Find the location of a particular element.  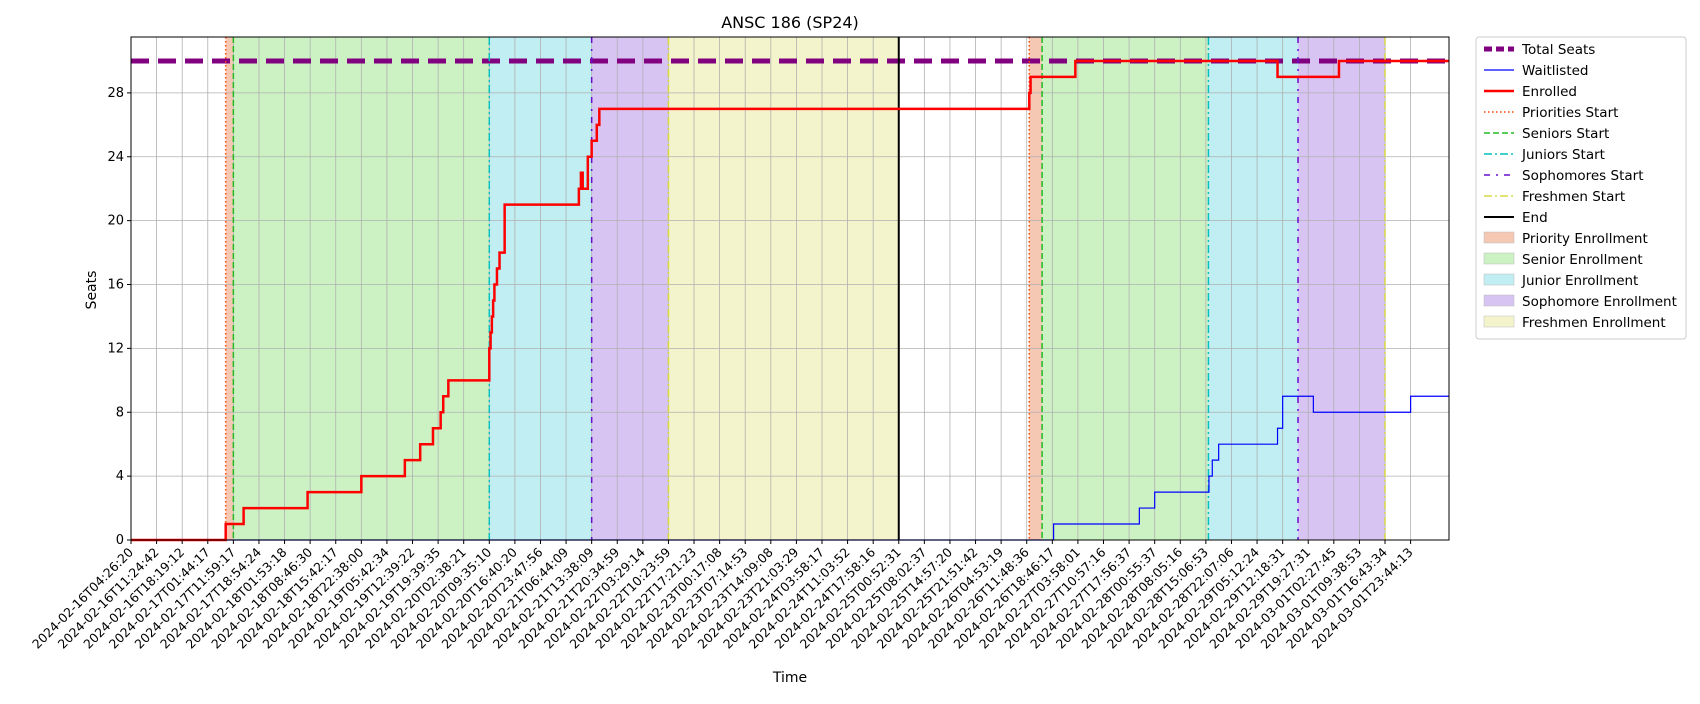

freshmen-enrollment-band is located at coordinates (783, 288).